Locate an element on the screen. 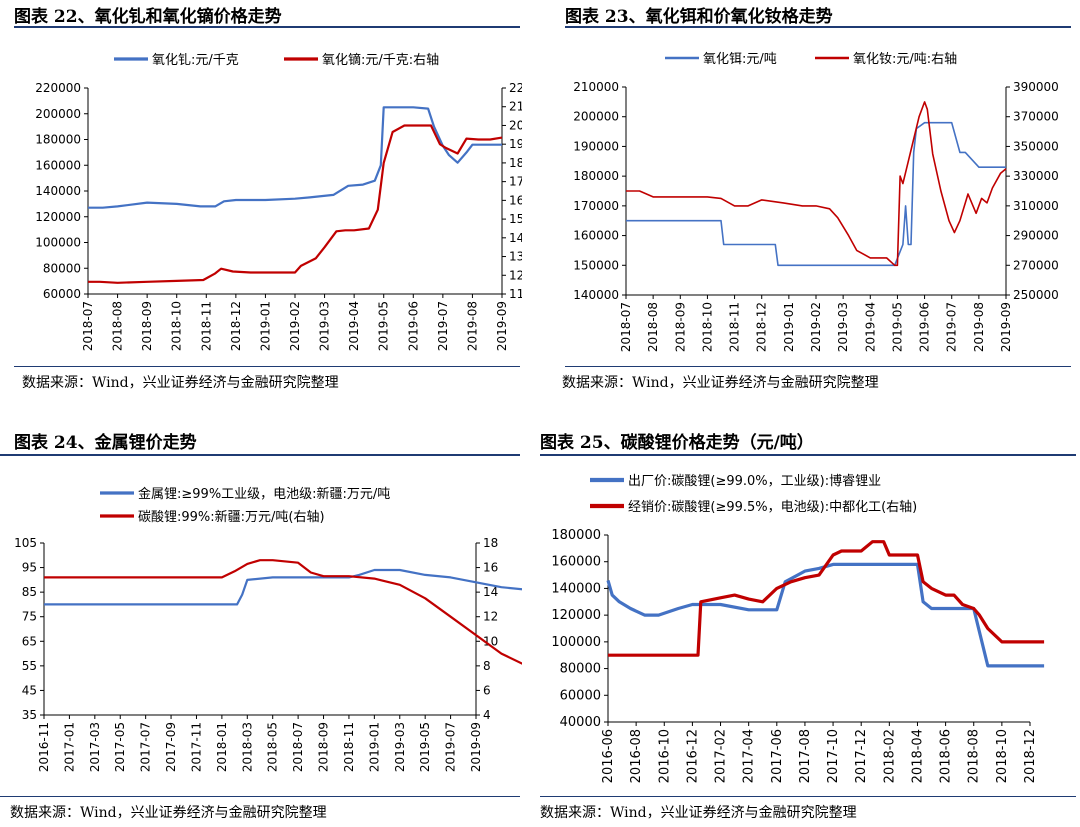 The width and height of the screenshot is (1080, 827). x-tick-label: 2016-06 is located at coordinates (608, 756).